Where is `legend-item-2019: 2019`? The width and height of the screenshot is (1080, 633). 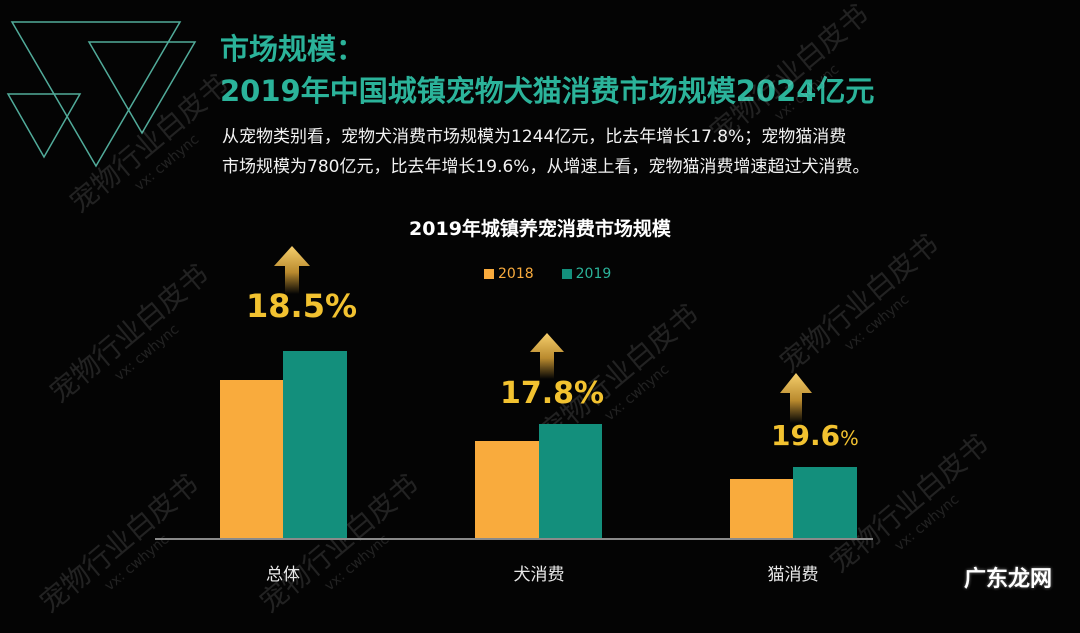
legend-item-2019: 2019 is located at coordinates (586, 274).